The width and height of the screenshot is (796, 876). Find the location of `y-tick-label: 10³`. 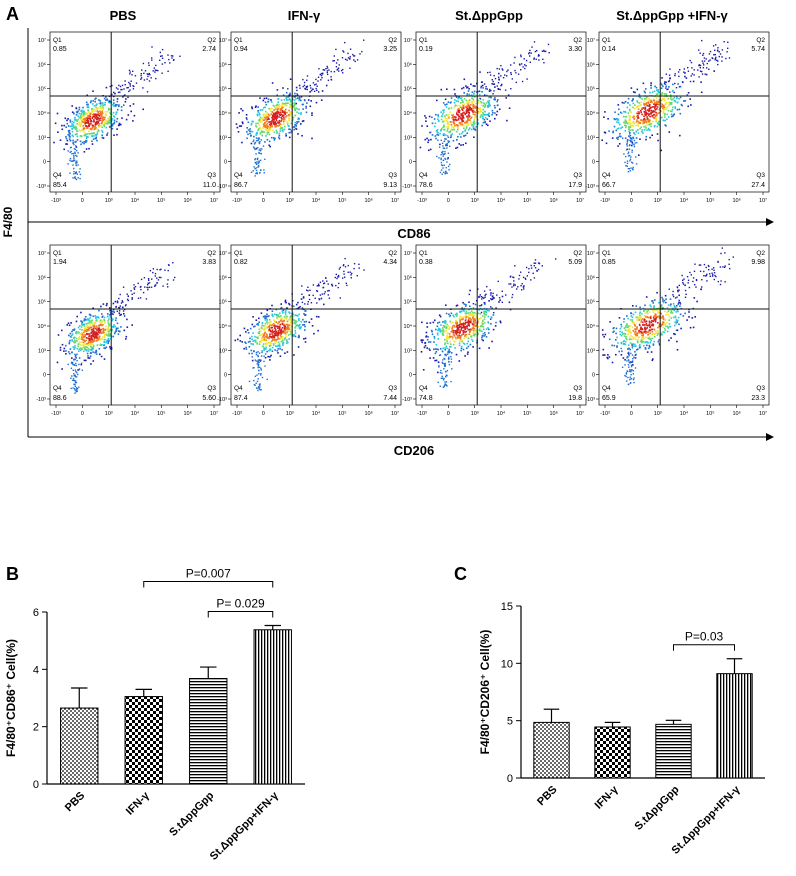

y-tick-label: 10³ is located at coordinates (42, 138).